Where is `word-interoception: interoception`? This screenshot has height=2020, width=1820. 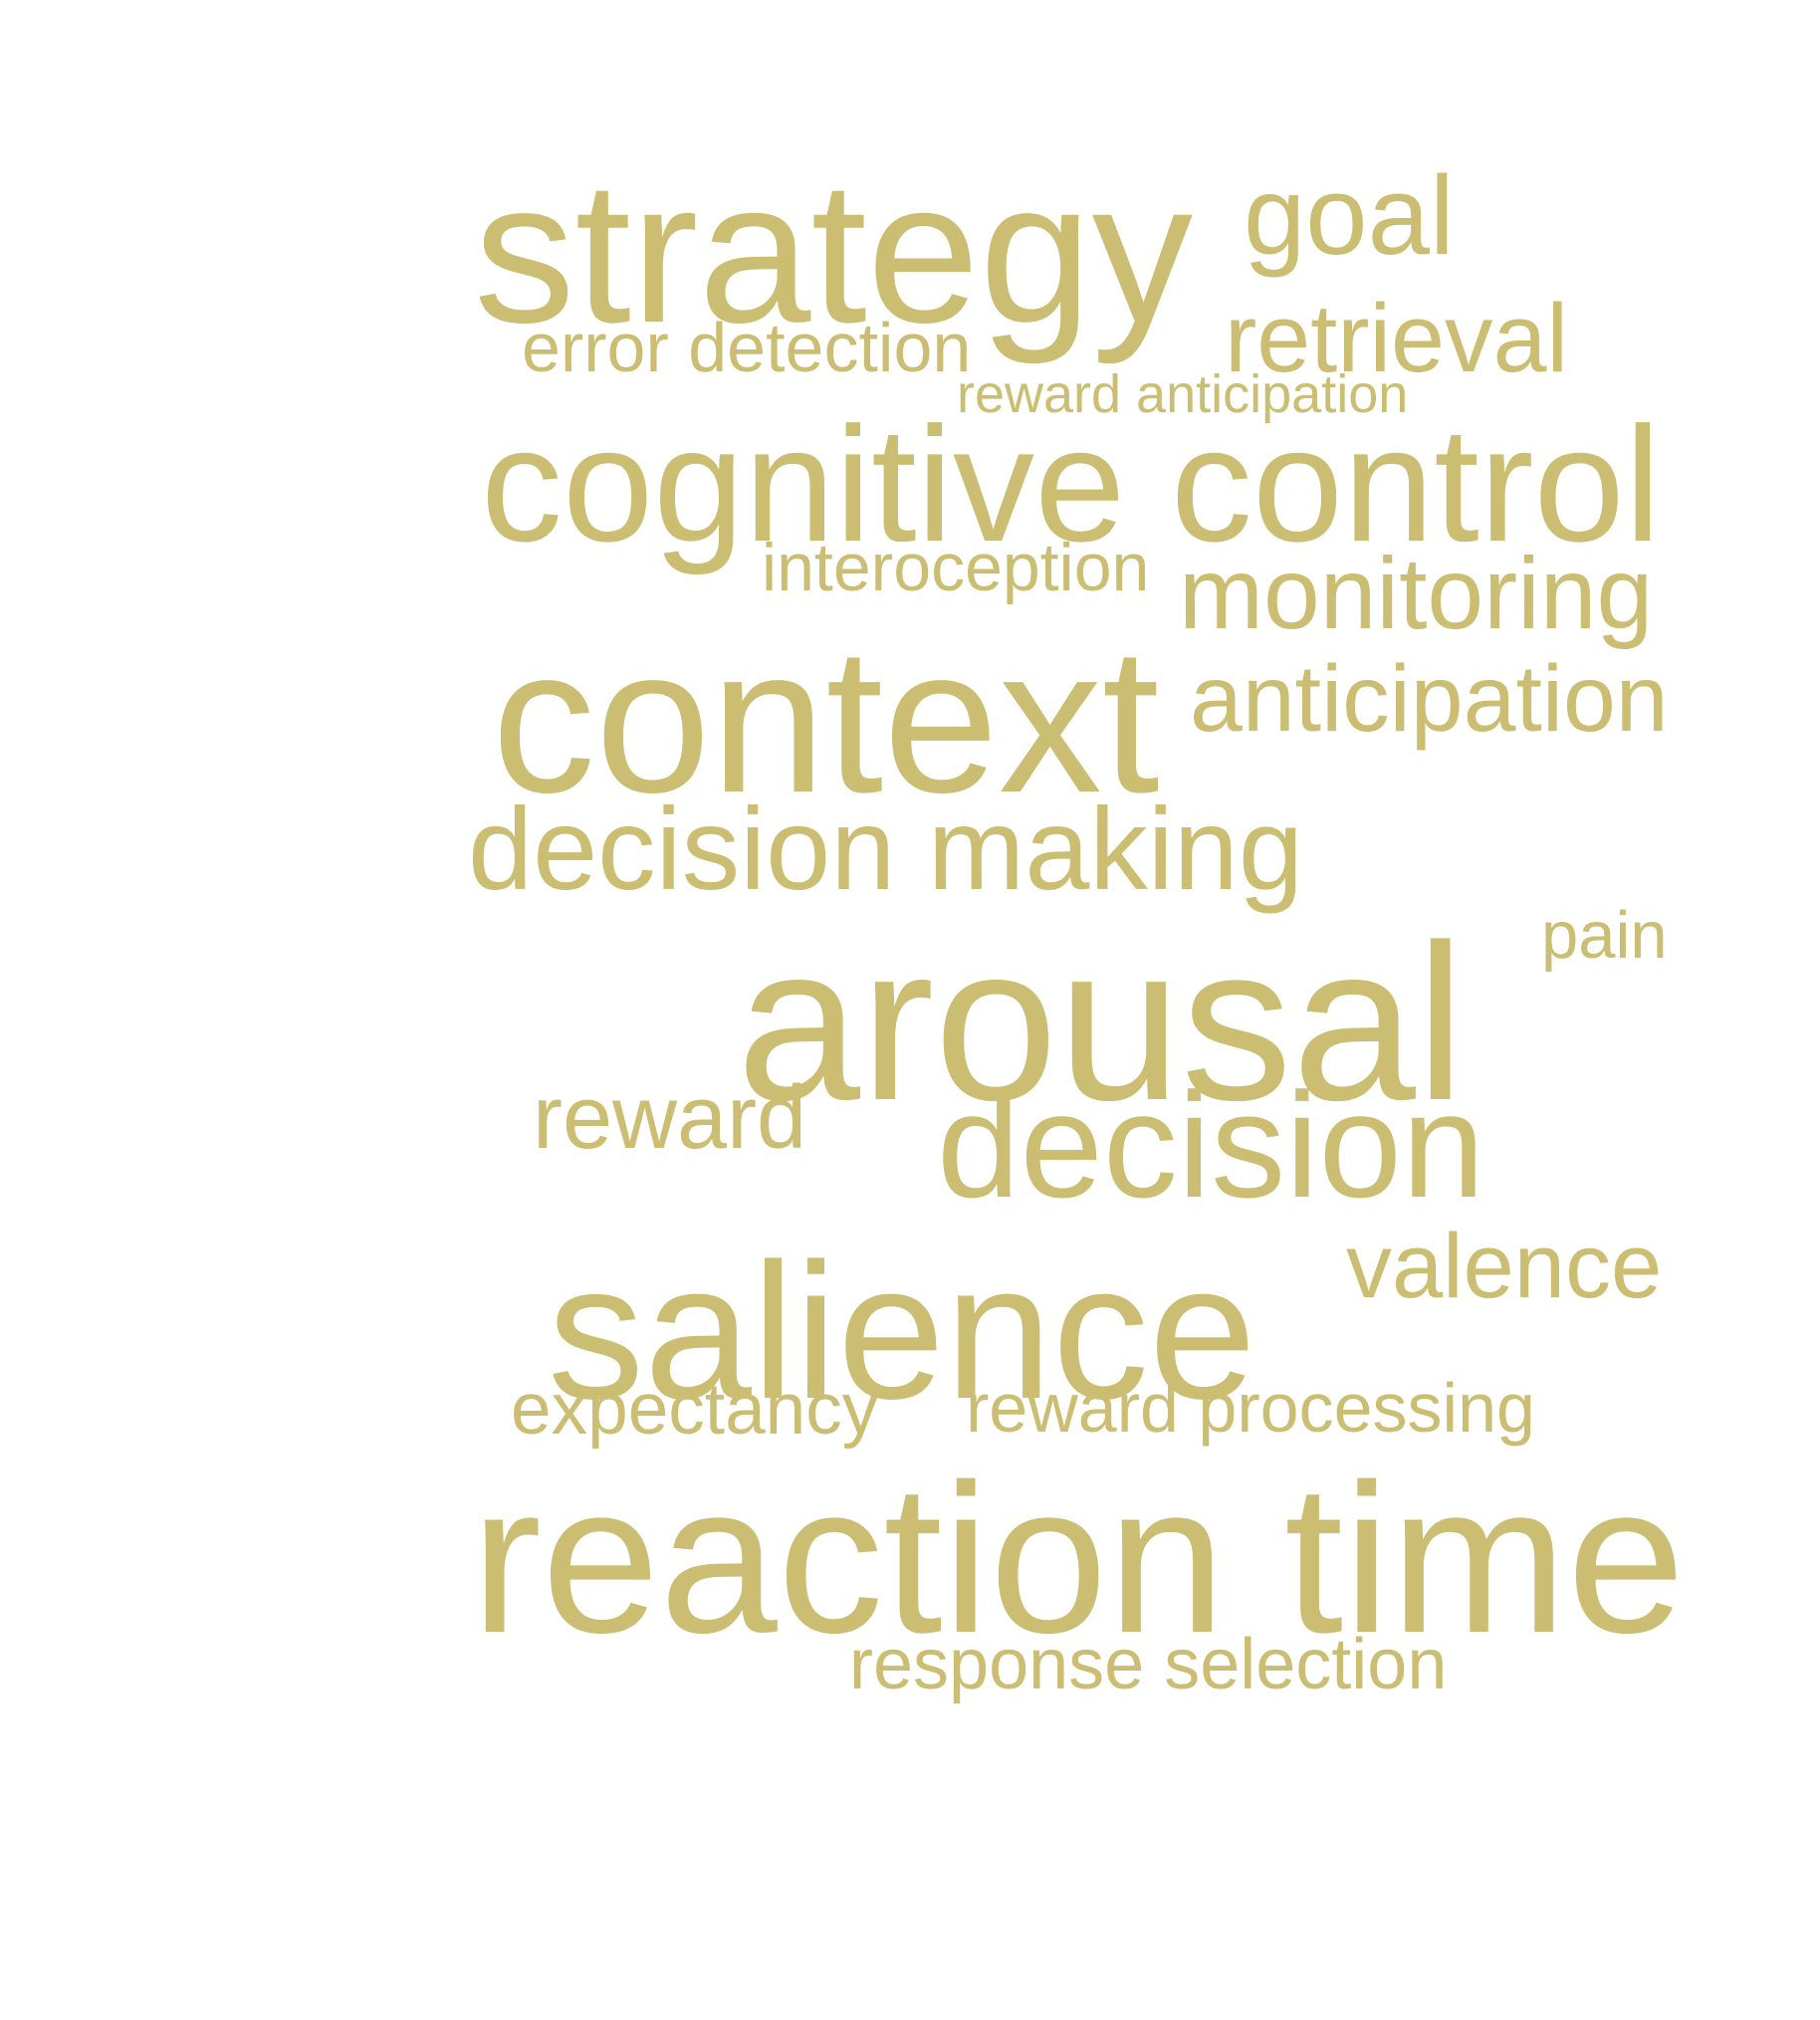 word-interoception: interoception is located at coordinates (956, 567).